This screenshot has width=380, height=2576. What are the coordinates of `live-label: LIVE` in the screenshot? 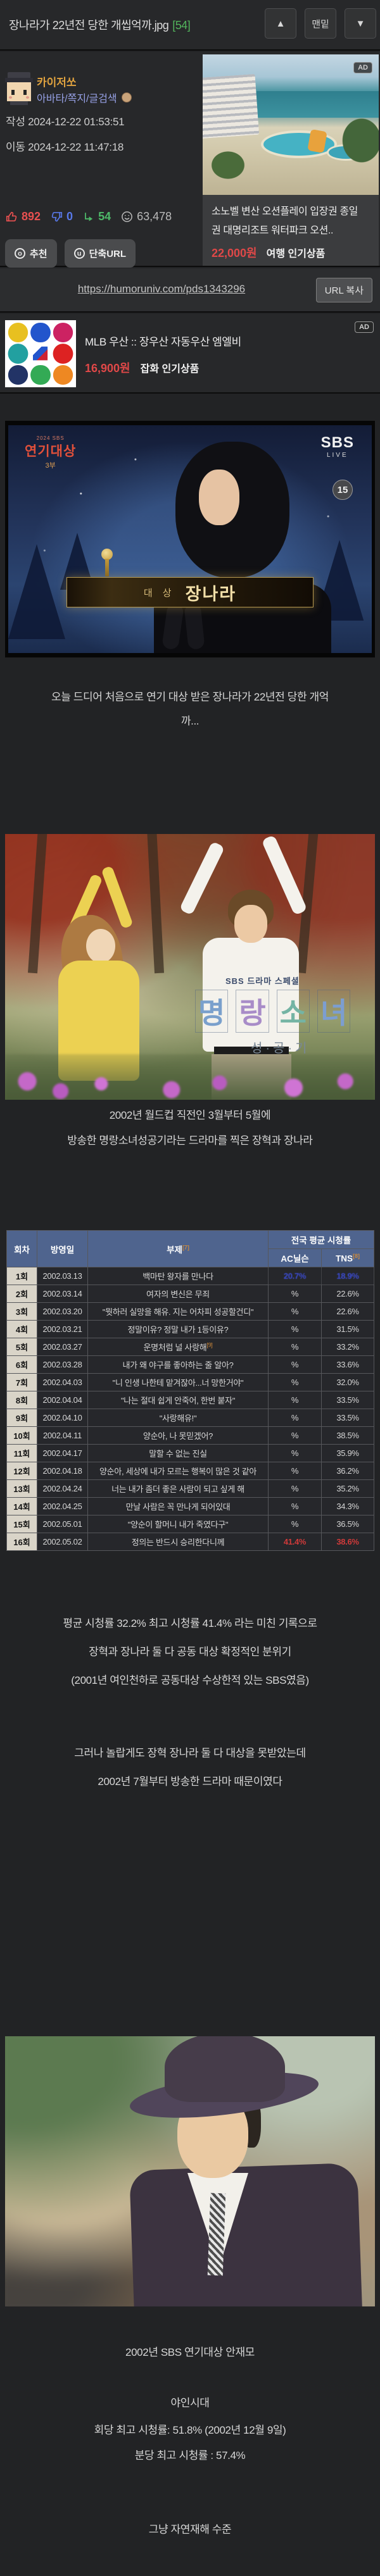 It's located at (337, 455).